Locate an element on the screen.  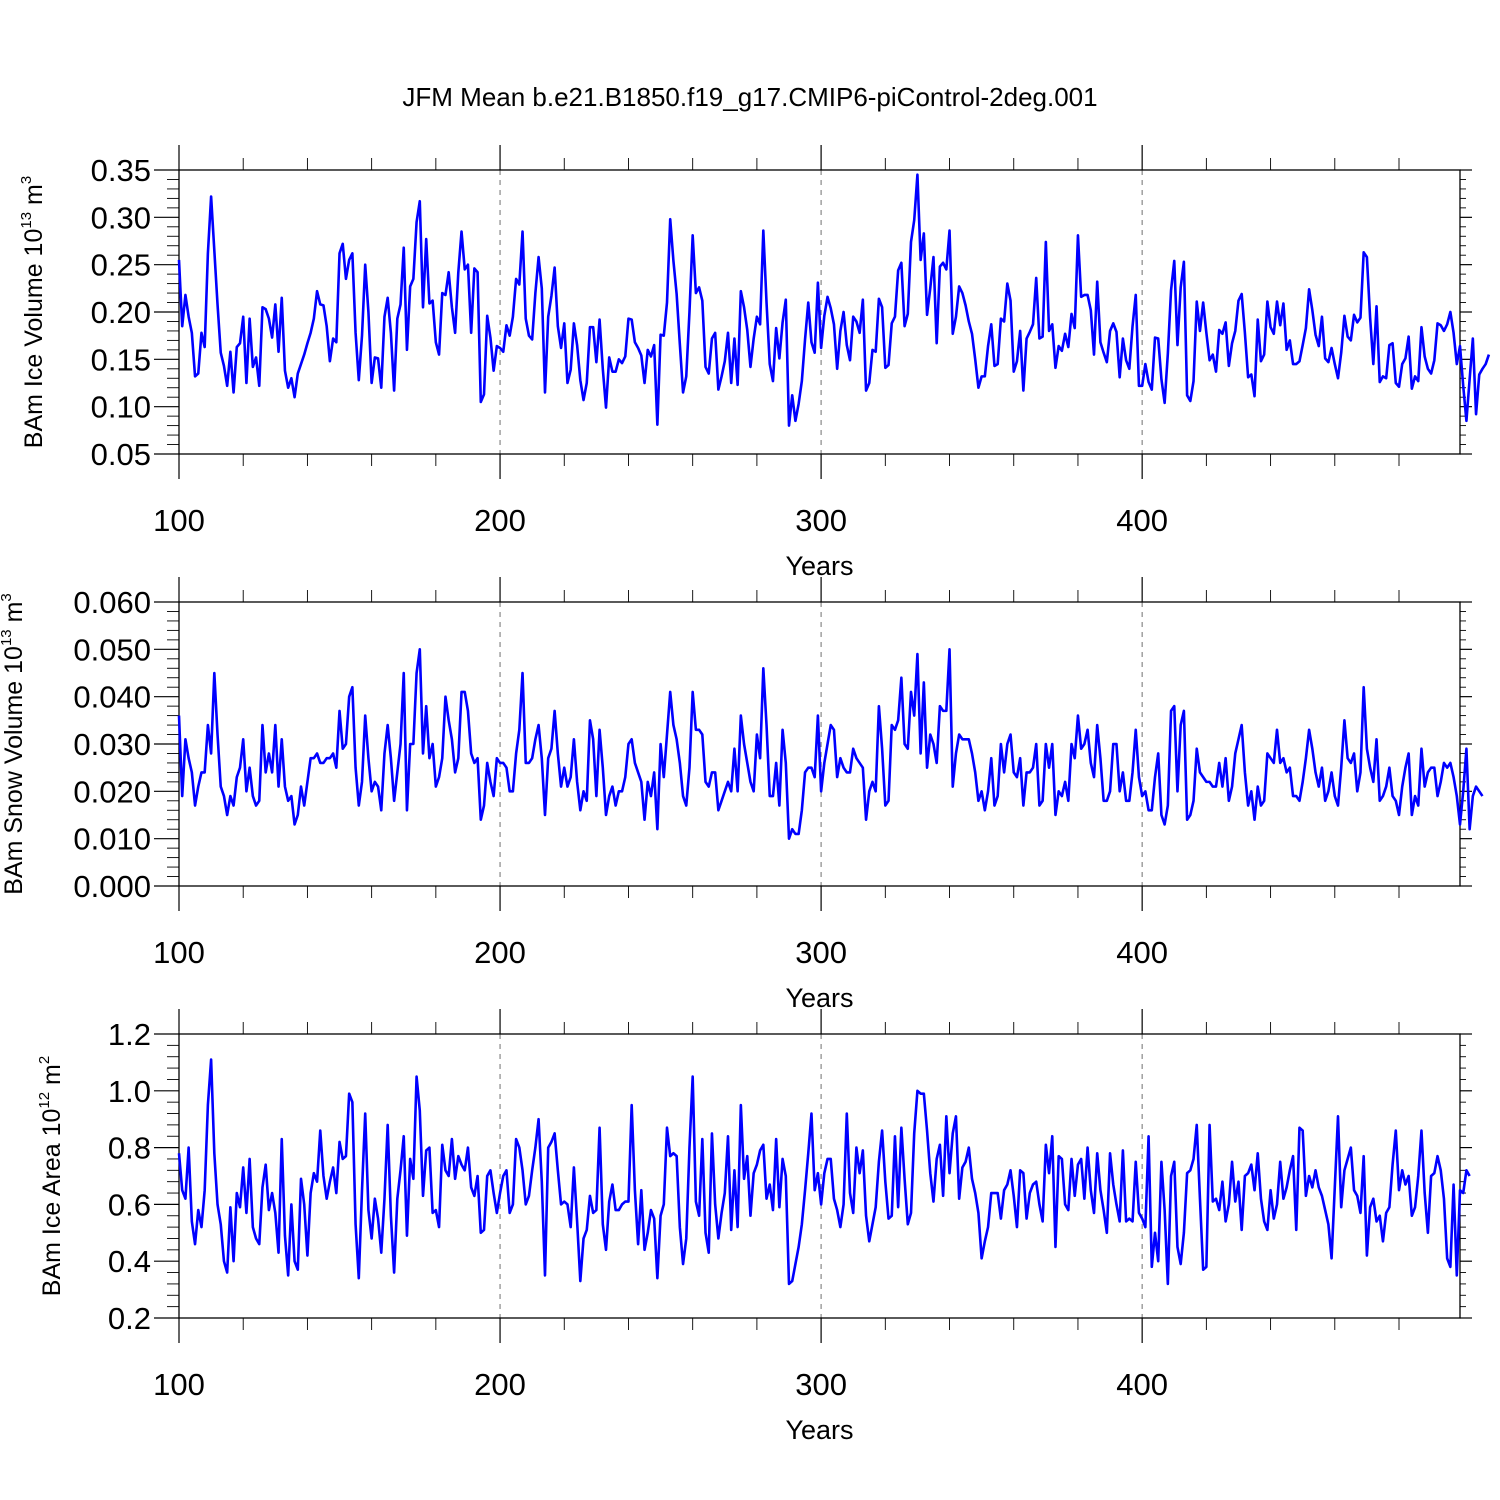
y-axis-label: BAm Ice Volume 1013 m3 is located at coordinates (33, 312).